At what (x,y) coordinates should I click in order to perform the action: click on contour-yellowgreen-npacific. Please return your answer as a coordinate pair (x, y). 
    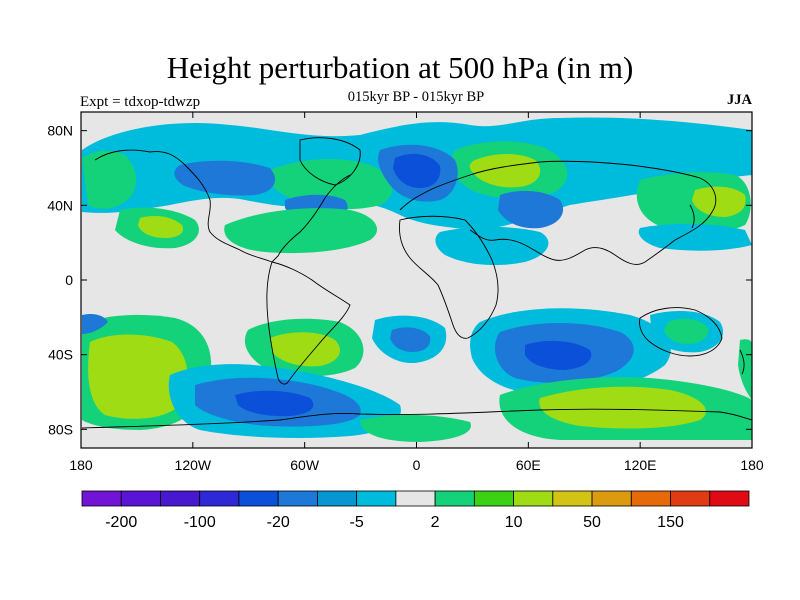
    Looking at the image, I should click on (719, 201).